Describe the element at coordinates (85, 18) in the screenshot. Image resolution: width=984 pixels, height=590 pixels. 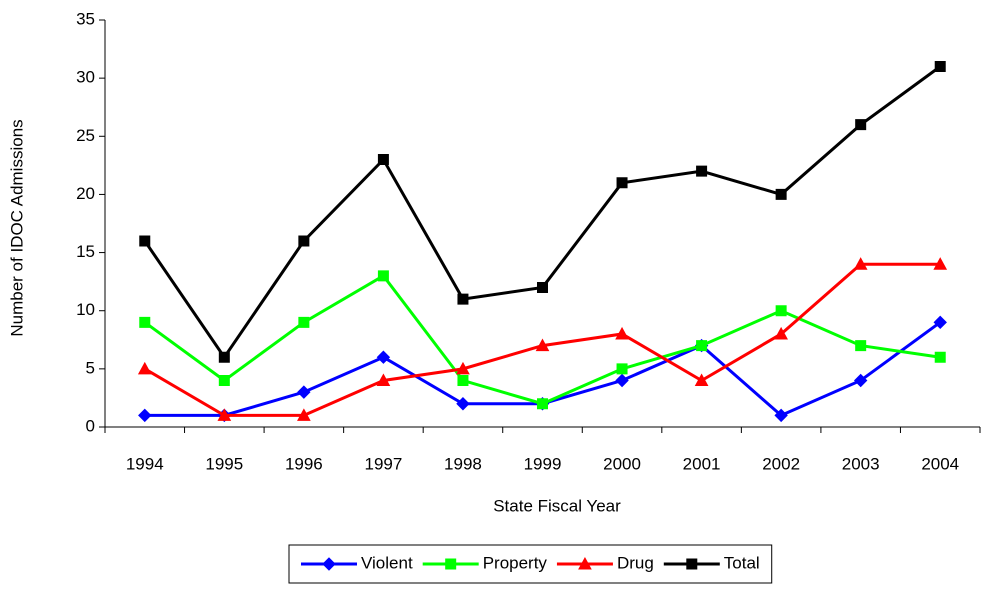
I see `y-tick-label: 35` at that location.